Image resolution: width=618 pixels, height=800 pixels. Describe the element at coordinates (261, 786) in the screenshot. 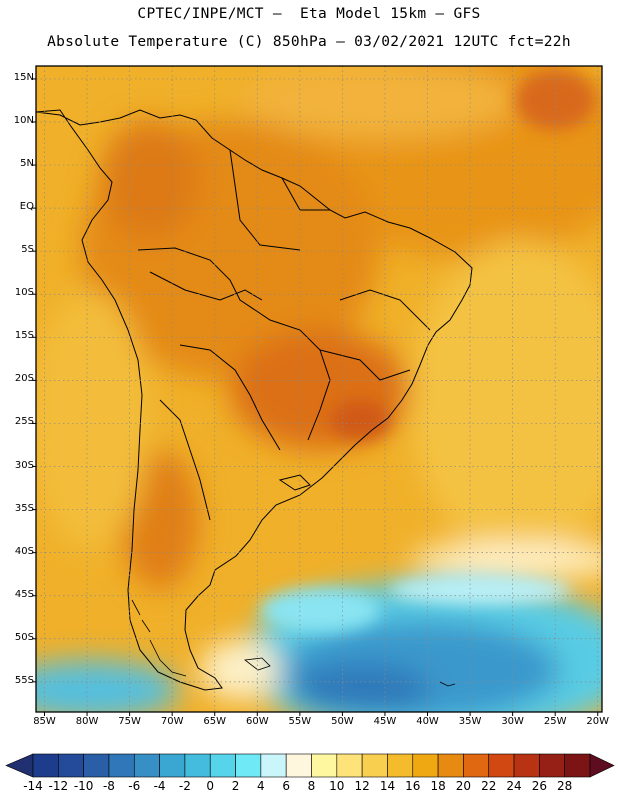

I see `colorbar-label: 4` at that location.